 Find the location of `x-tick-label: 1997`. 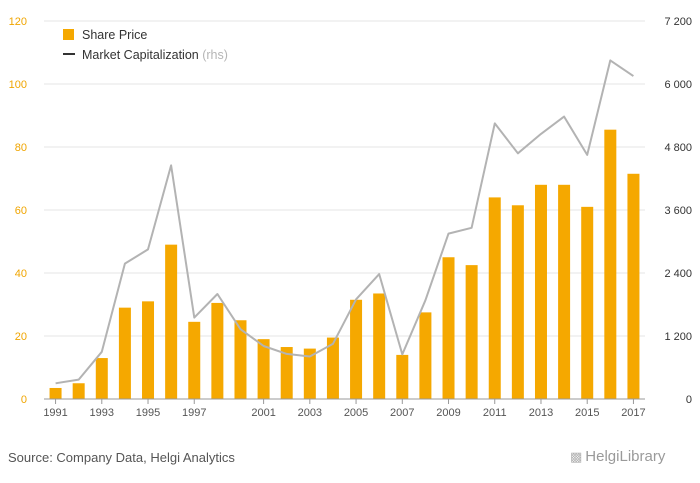

x-tick-label: 1997 is located at coordinates (194, 413).